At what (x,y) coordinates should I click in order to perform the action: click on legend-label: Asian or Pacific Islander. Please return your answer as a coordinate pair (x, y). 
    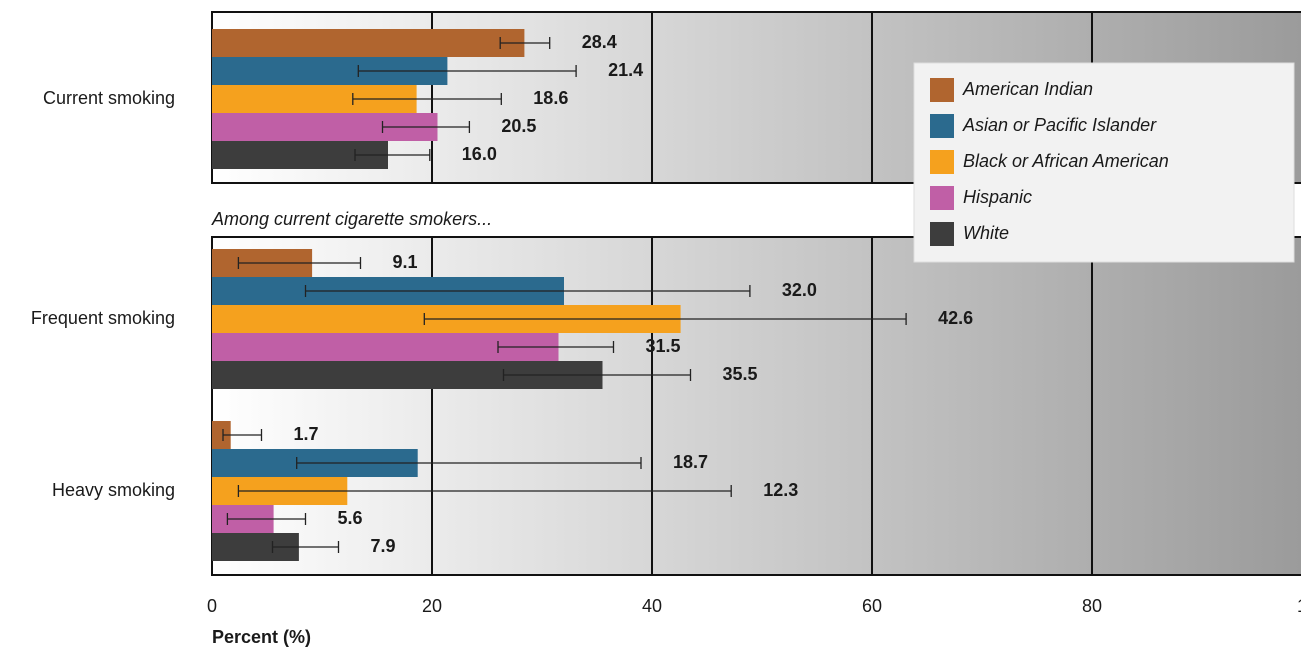
    Looking at the image, I should click on (1059, 125).